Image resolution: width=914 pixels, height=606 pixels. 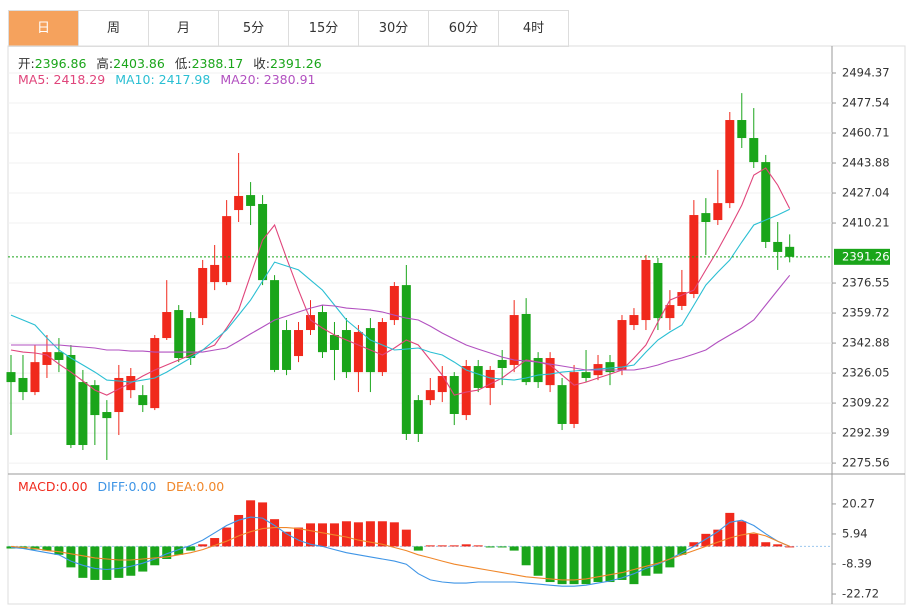 I want to click on ma-legend: MA5: 2418.29 MA10: 2417.98 MA20: 2380.91, so click(x=171, y=79).